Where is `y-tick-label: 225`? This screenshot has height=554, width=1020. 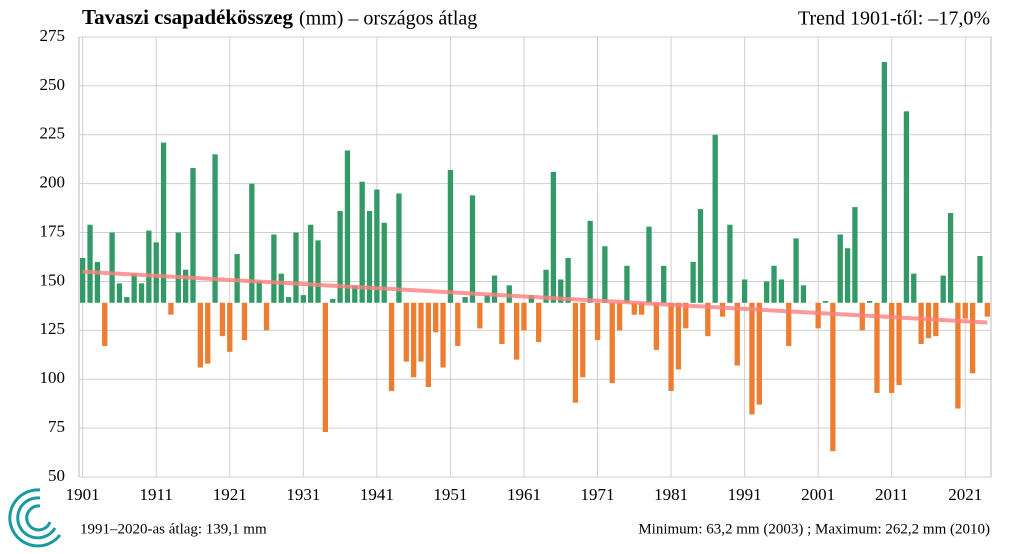
y-tick-label: 225 is located at coordinates (53, 133).